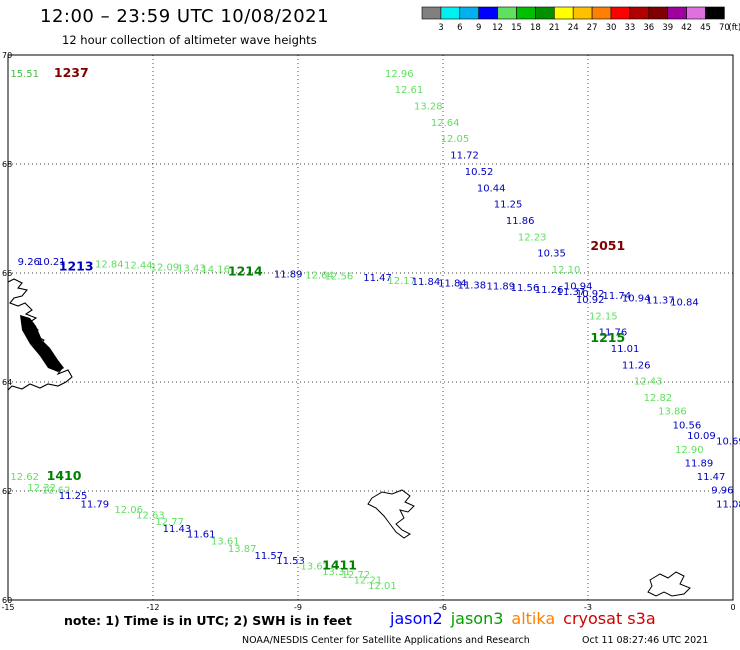  I want to click on wave-height-label: 12.09, so click(165, 267).